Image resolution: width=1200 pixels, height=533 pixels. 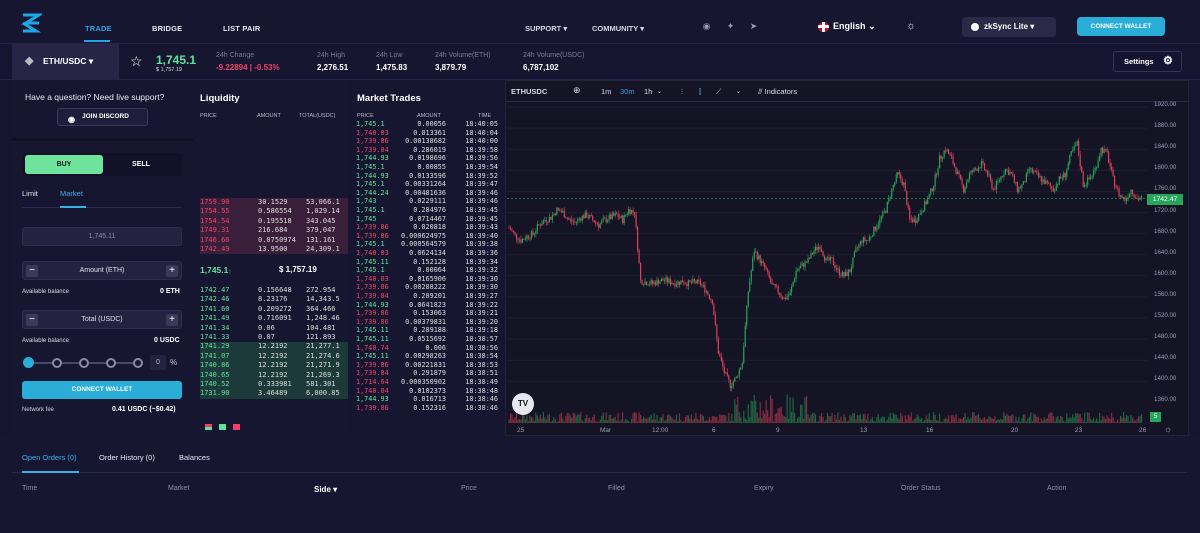 What do you see at coordinates (158, 362) in the screenshot?
I see `percent-input: 0` at bounding box center [158, 362].